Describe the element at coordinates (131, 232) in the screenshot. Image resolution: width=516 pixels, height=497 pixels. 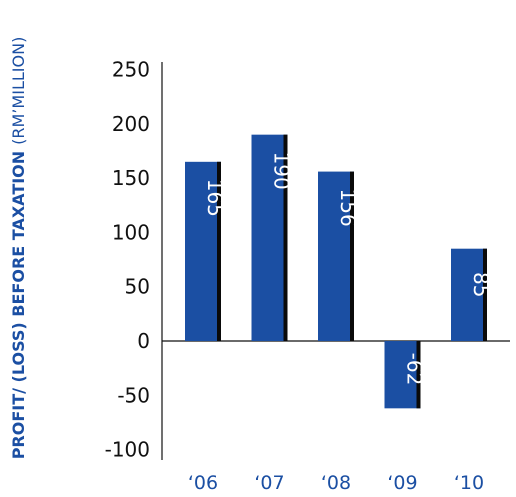
I see `y-tick-label: 100` at that location.